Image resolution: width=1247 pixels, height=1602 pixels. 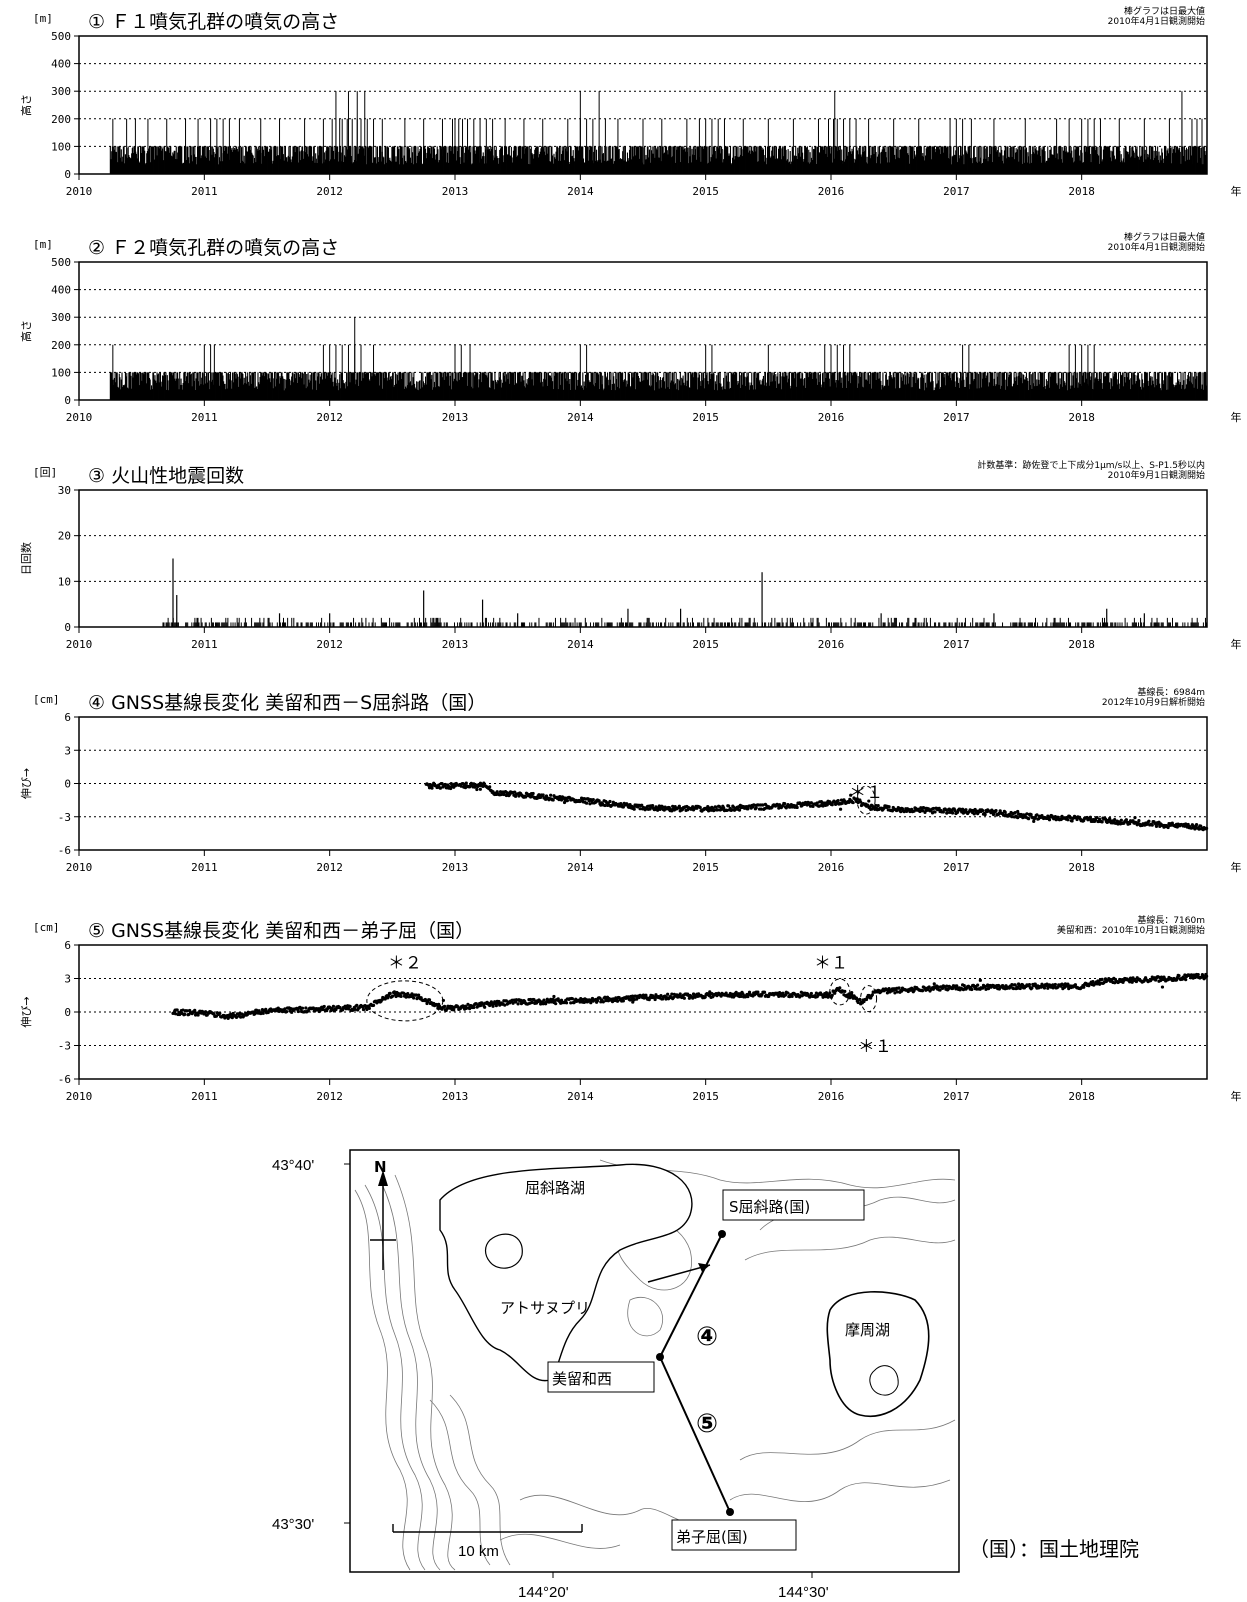 I want to click on y-axis-label: 伸び→, so click(x=26, y=783).